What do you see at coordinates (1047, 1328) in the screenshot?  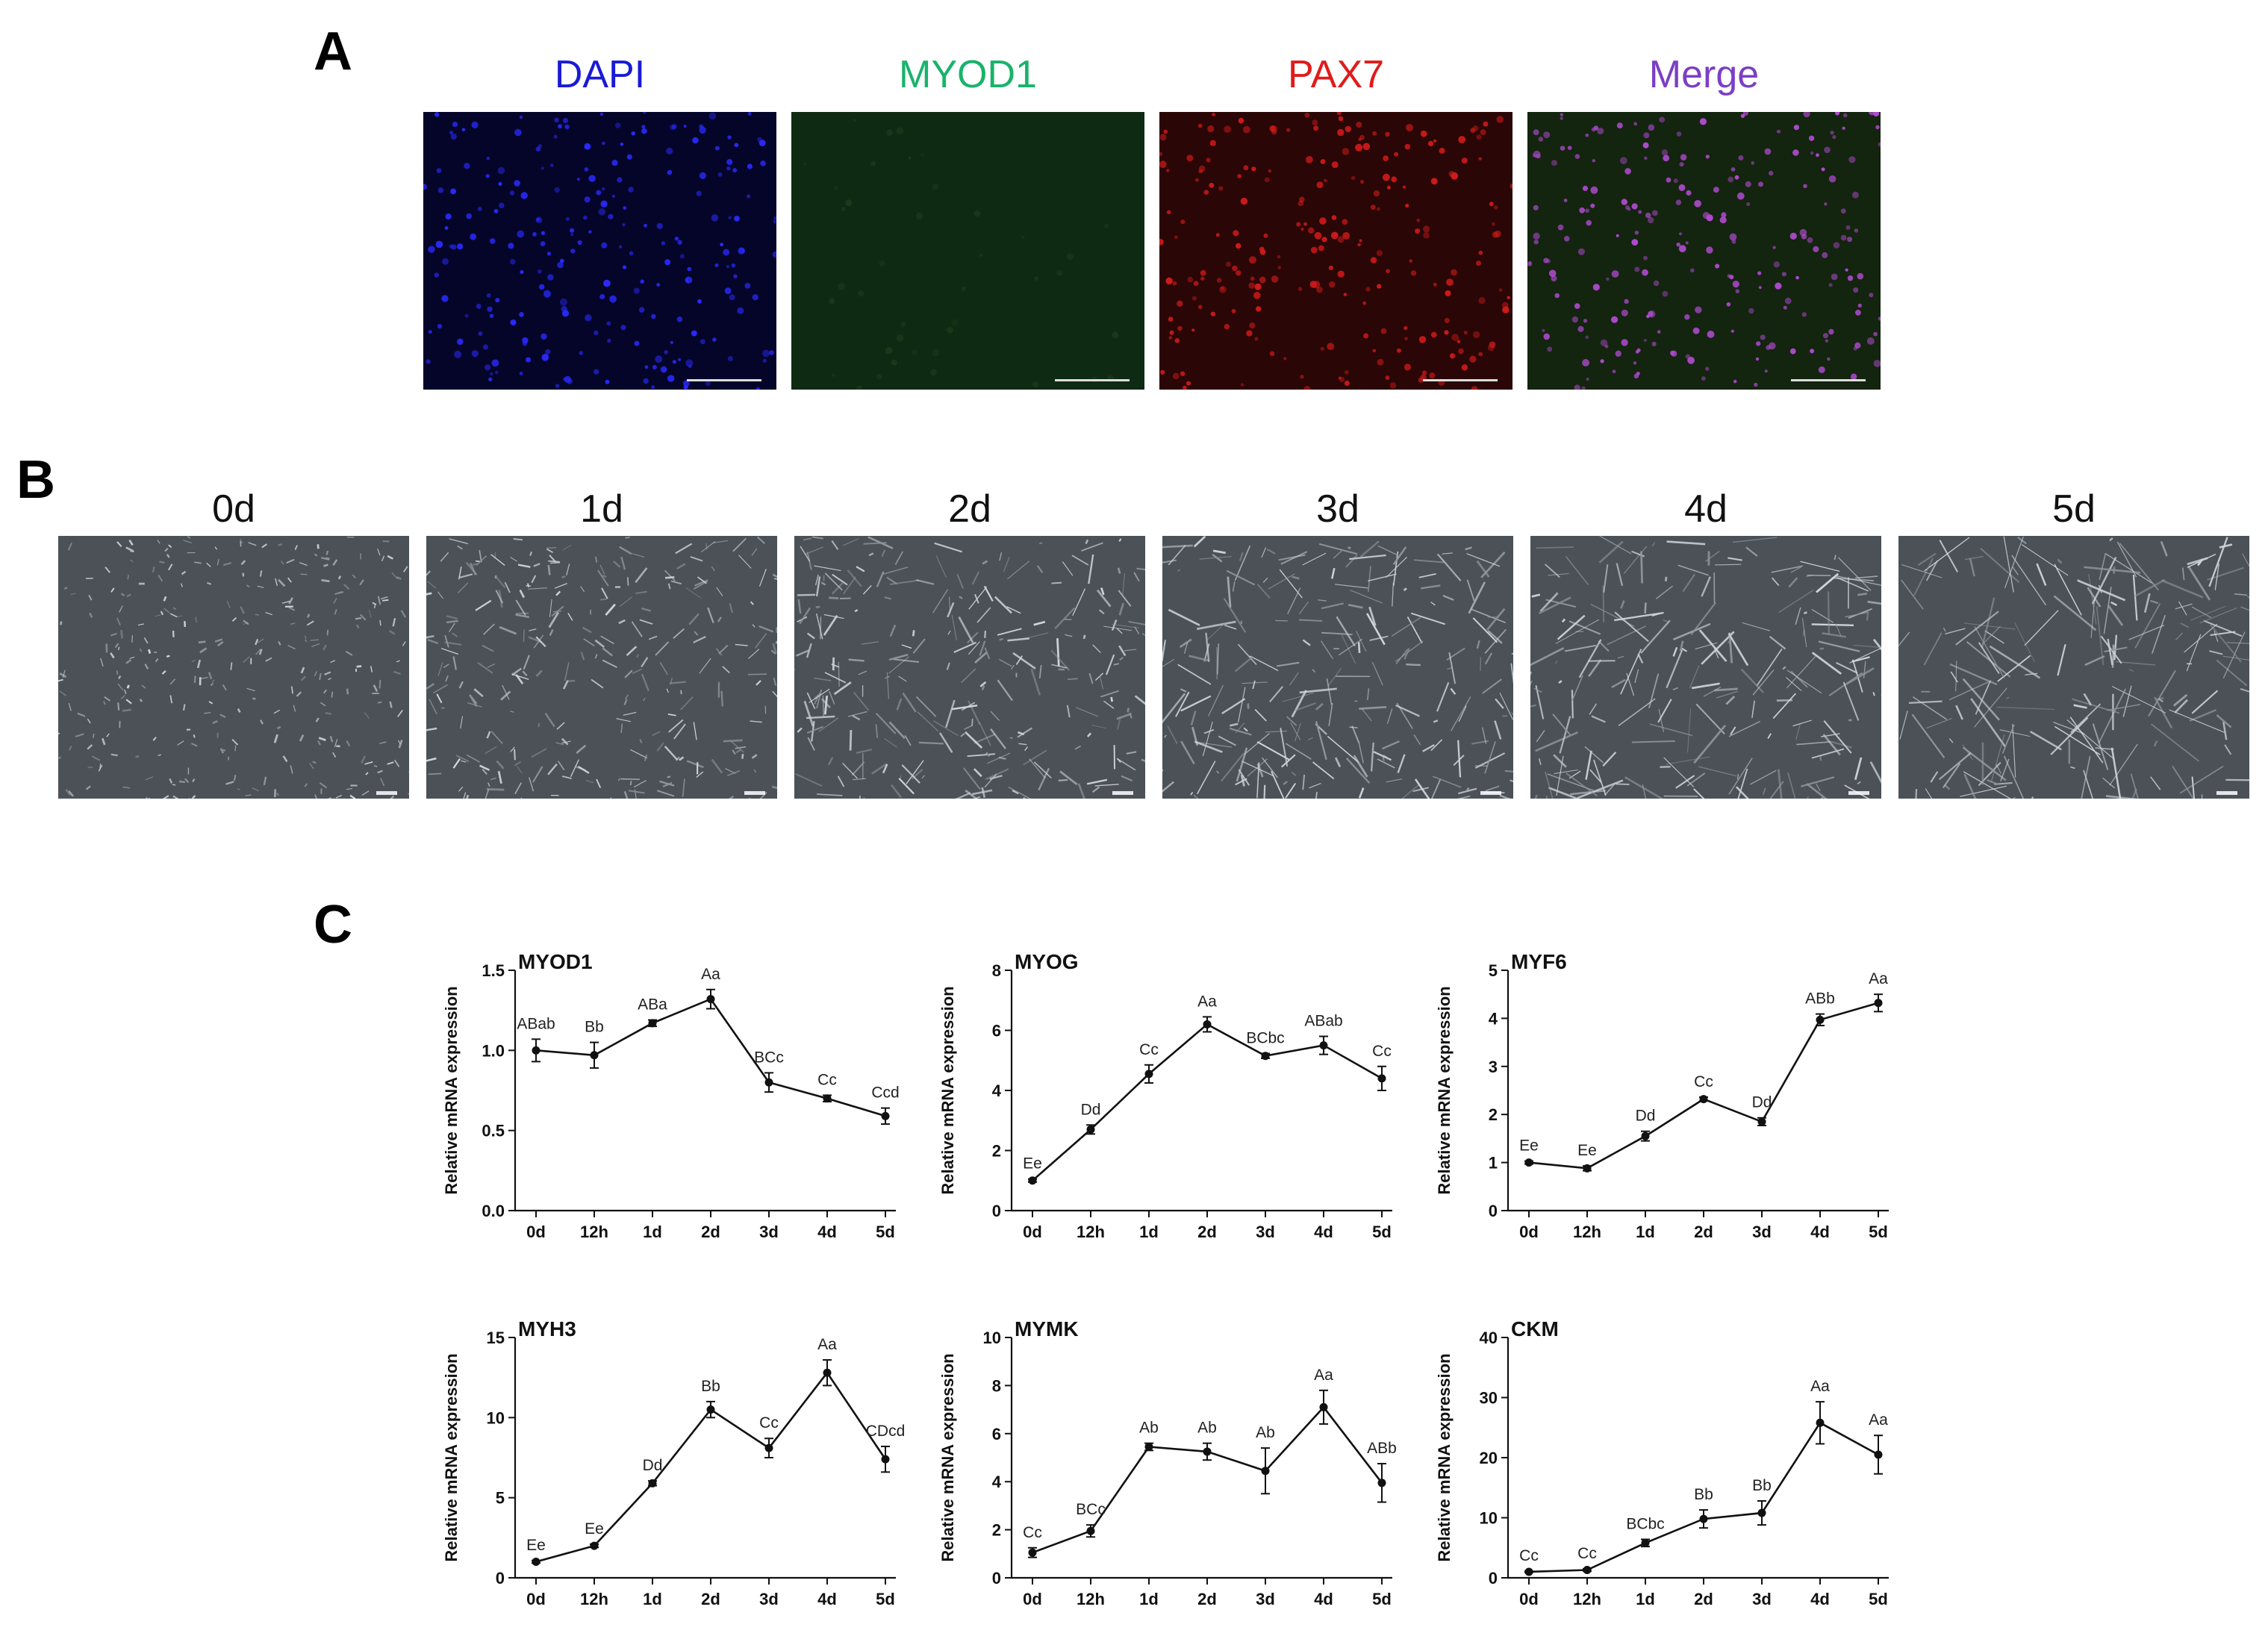 I see `chart-title-mymk: MYMK` at bounding box center [1047, 1328].